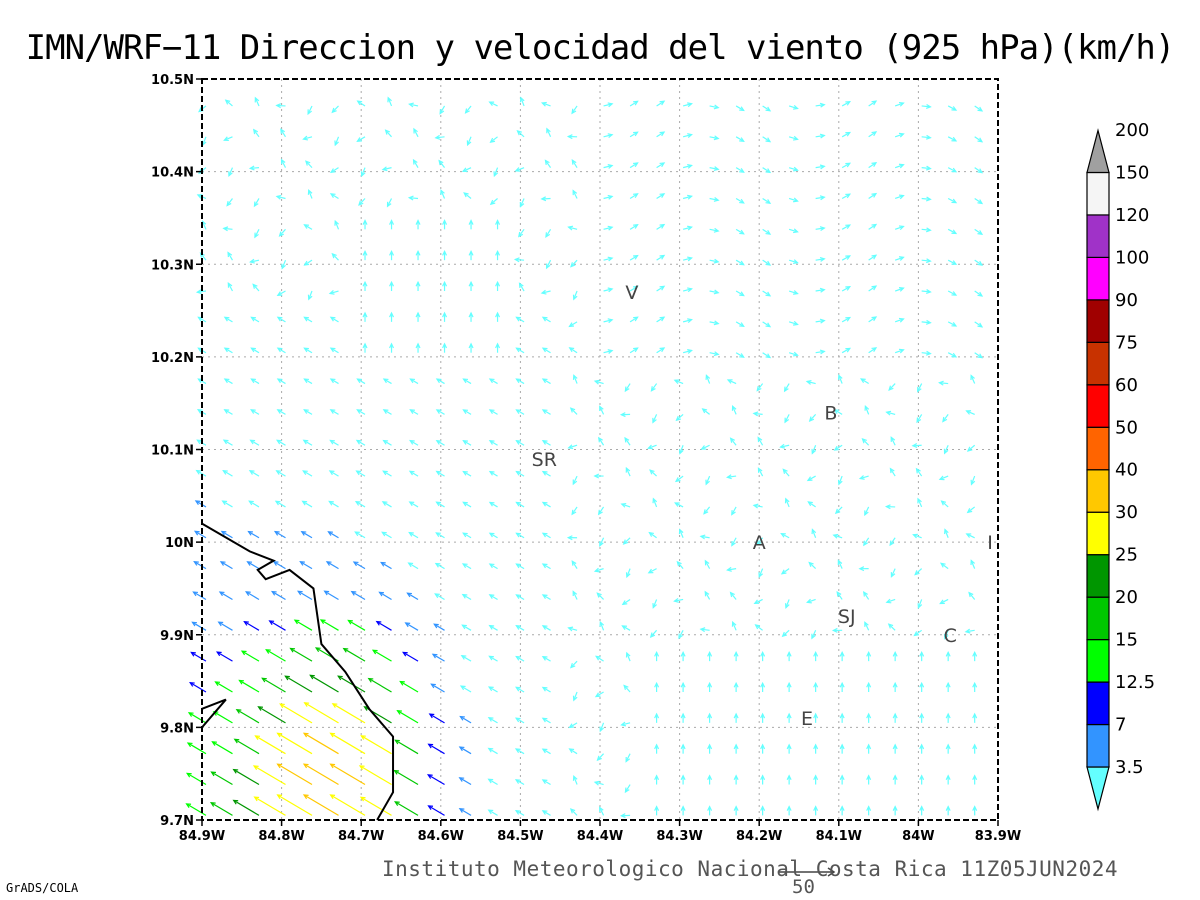  I want to click on colorbar-label: 100, so click(1132, 257).